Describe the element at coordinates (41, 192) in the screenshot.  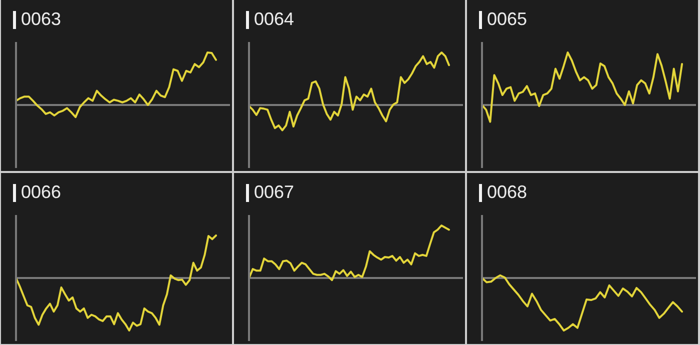
I see `chart-title: 0066` at that location.